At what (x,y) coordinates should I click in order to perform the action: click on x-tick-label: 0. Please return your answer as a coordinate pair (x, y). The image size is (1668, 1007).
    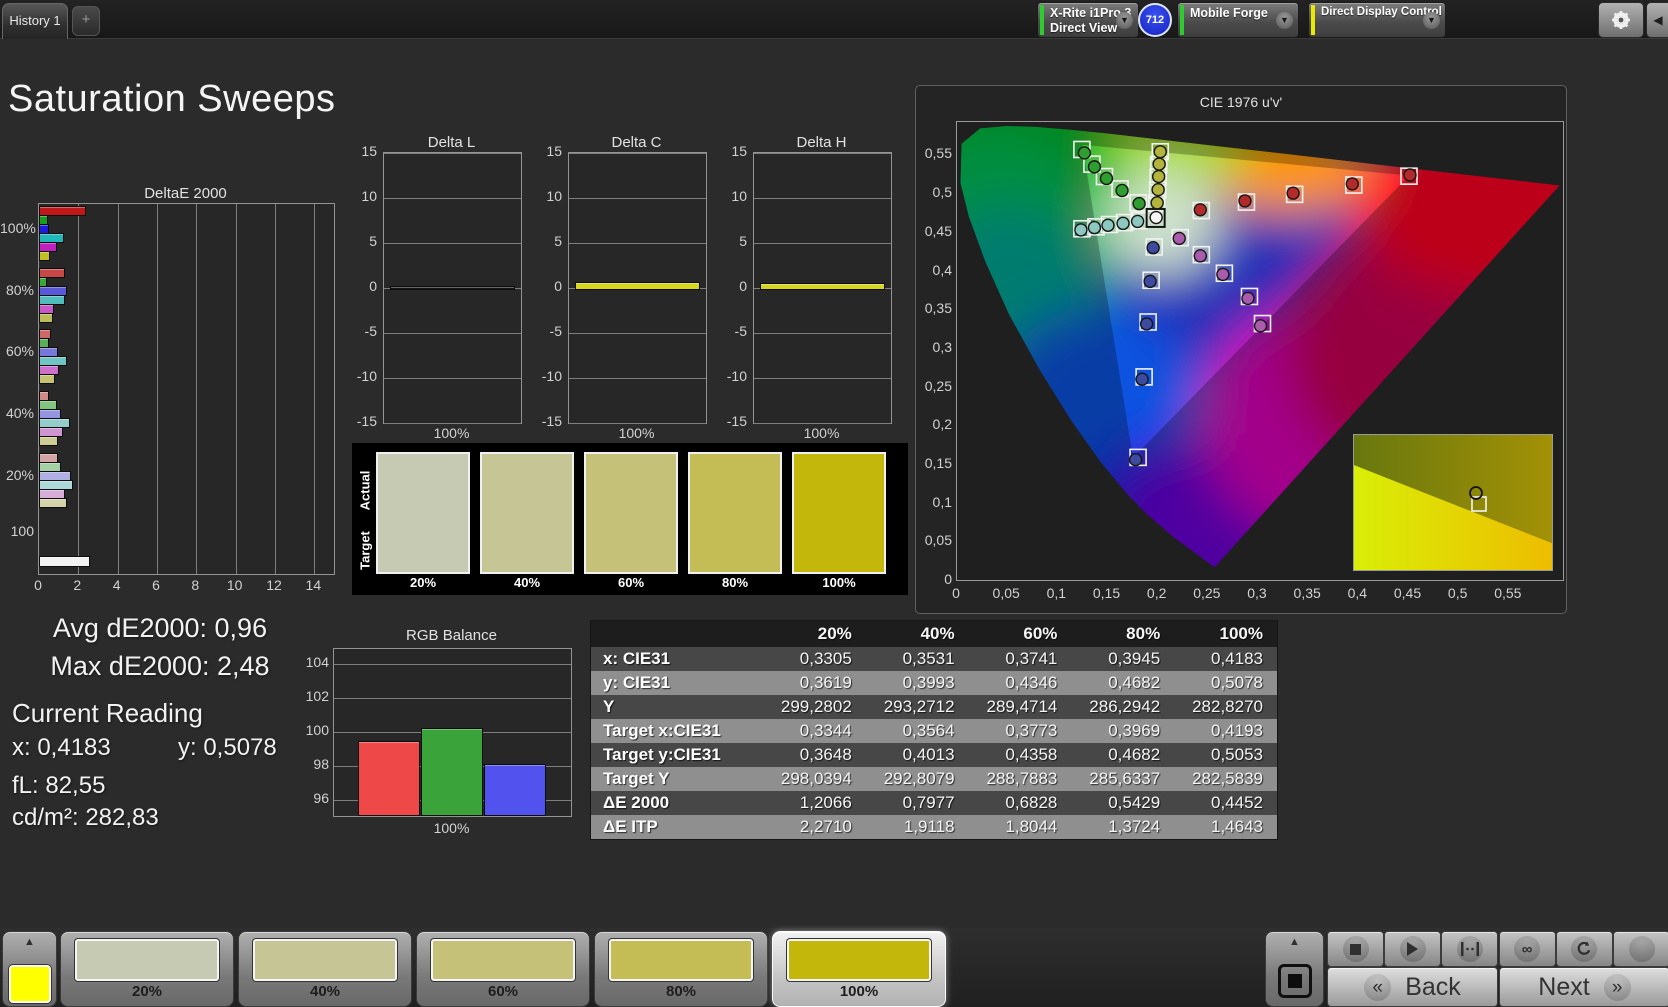
    Looking at the image, I should click on (38, 585).